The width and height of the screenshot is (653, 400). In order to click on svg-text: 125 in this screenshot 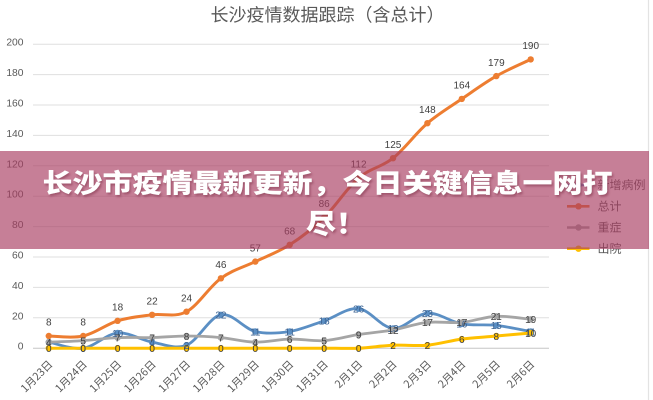, I will do `click(393, 145)`.